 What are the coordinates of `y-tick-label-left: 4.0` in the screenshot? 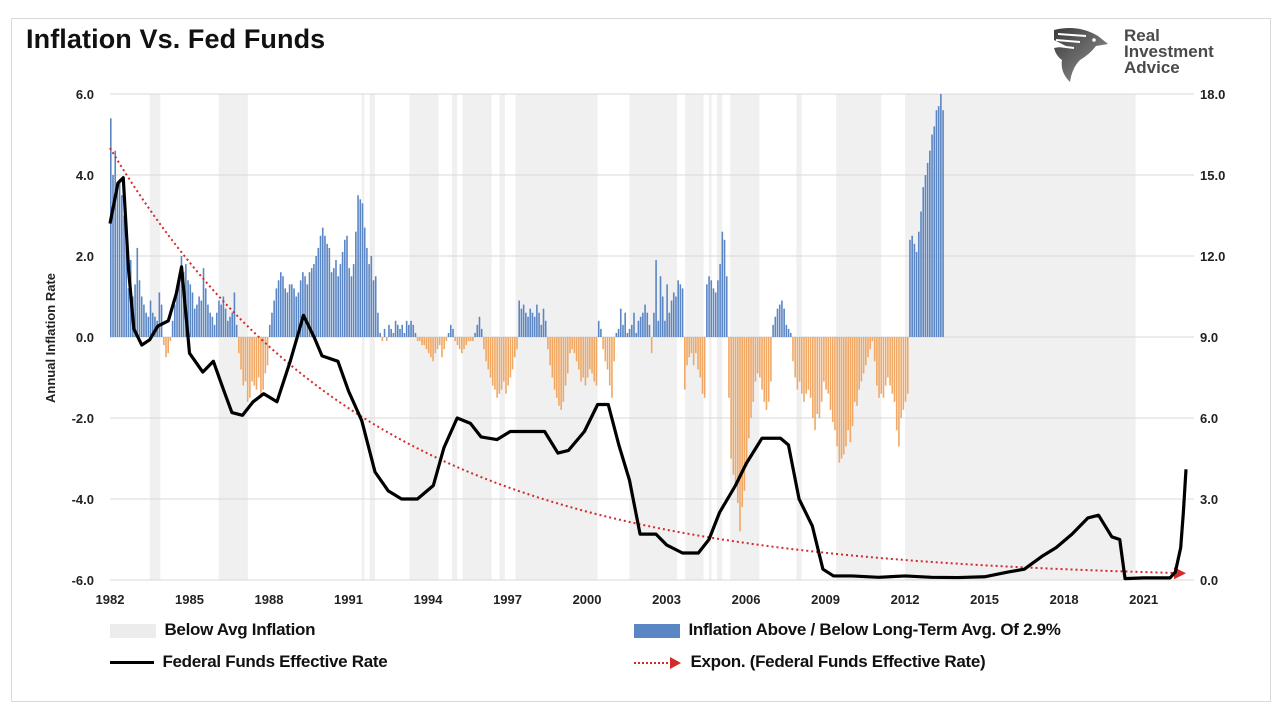 It's located at (85, 175).